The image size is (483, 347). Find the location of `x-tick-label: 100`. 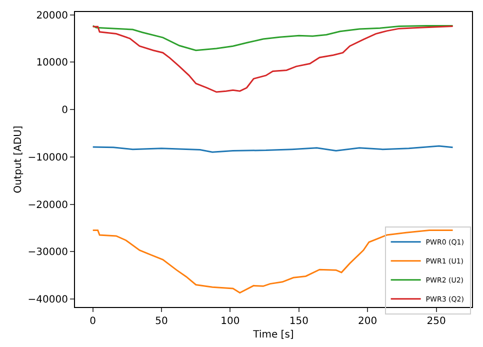

x-tick-label: 100 is located at coordinates (230, 321).